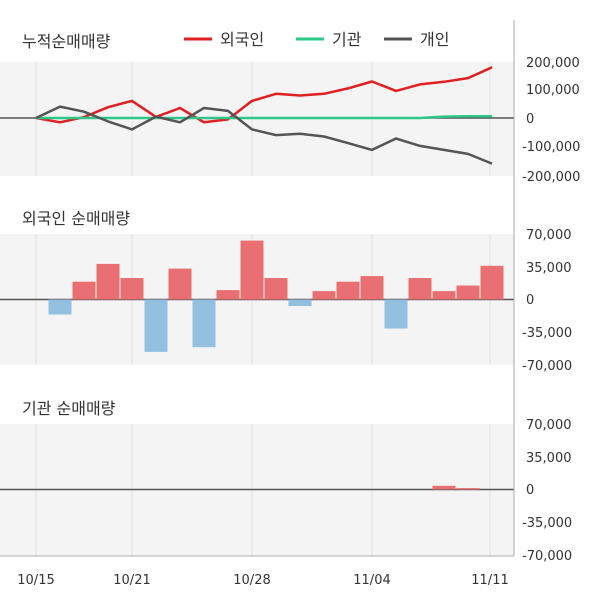 Image resolution: width=600 pixels, height=604 pixels. Describe the element at coordinates (547, 491) in the screenshot. I see `panel-3-y-ticks: 70,000 35,000 0 -35,000 -70,000` at that location.